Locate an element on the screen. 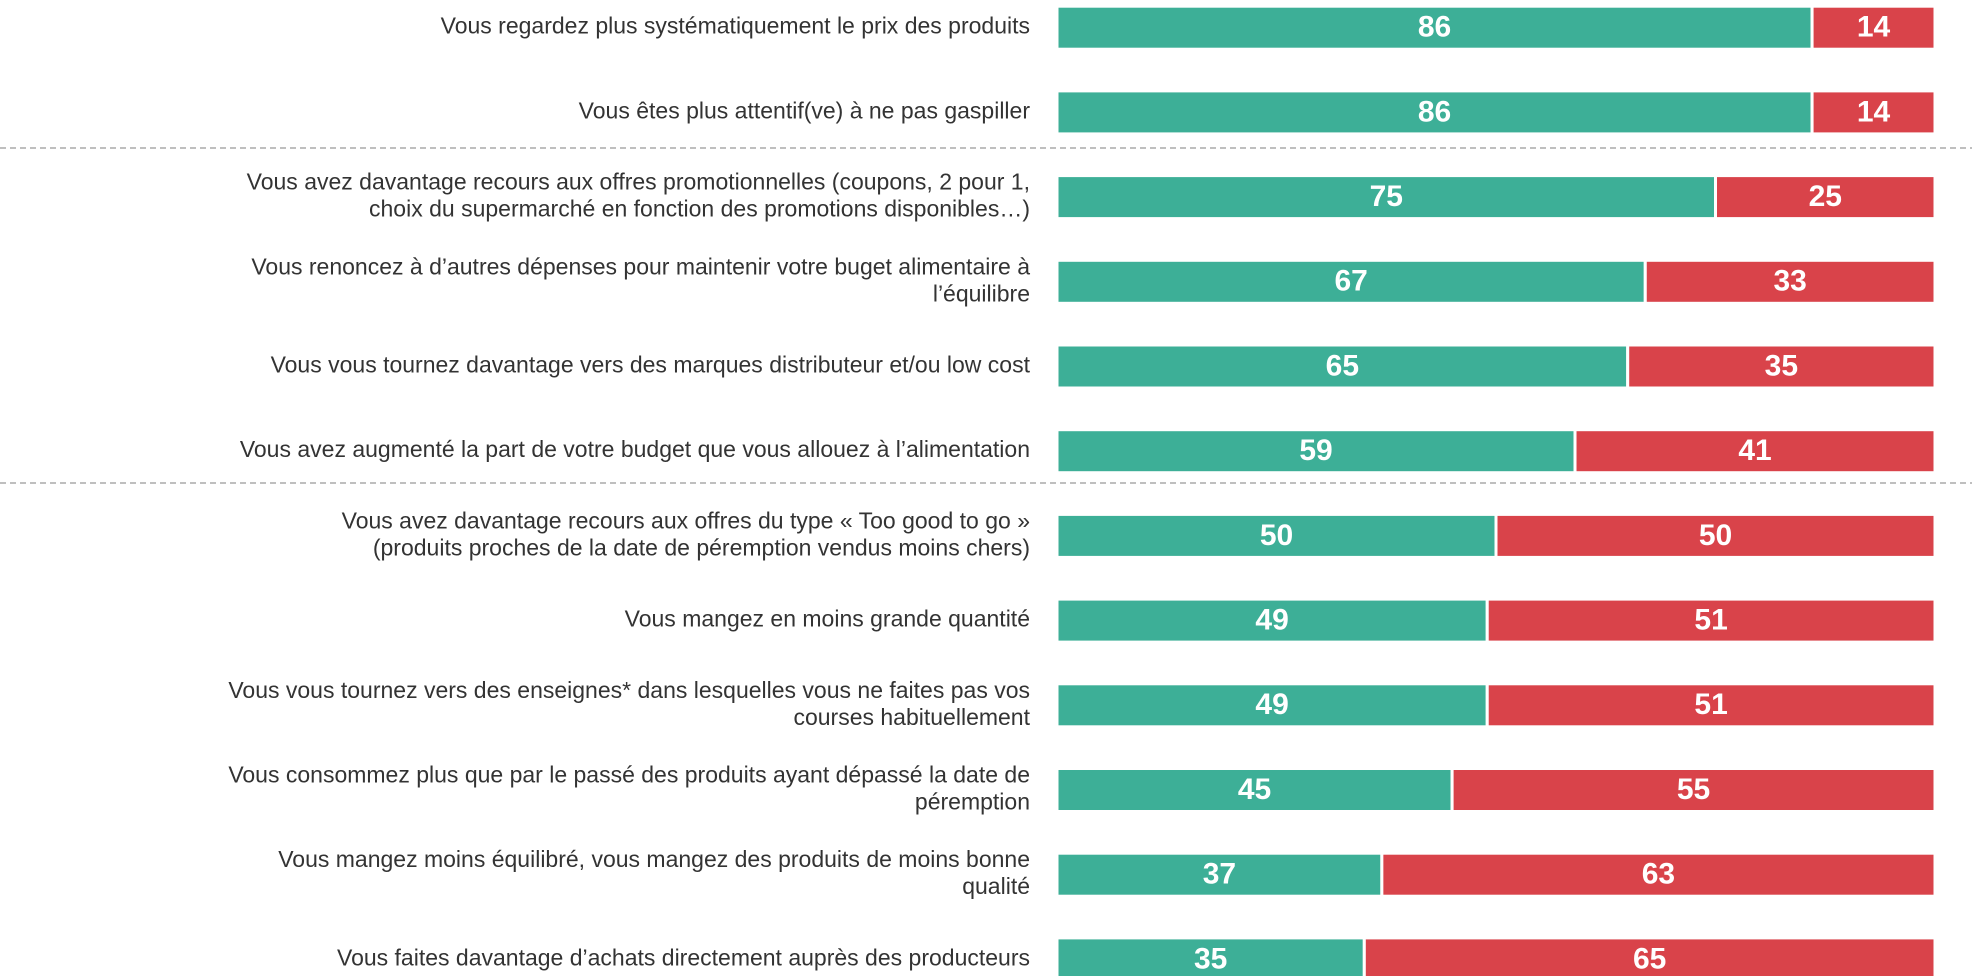 This screenshot has height=976, width=1972. value-label: 41 is located at coordinates (1754, 450).